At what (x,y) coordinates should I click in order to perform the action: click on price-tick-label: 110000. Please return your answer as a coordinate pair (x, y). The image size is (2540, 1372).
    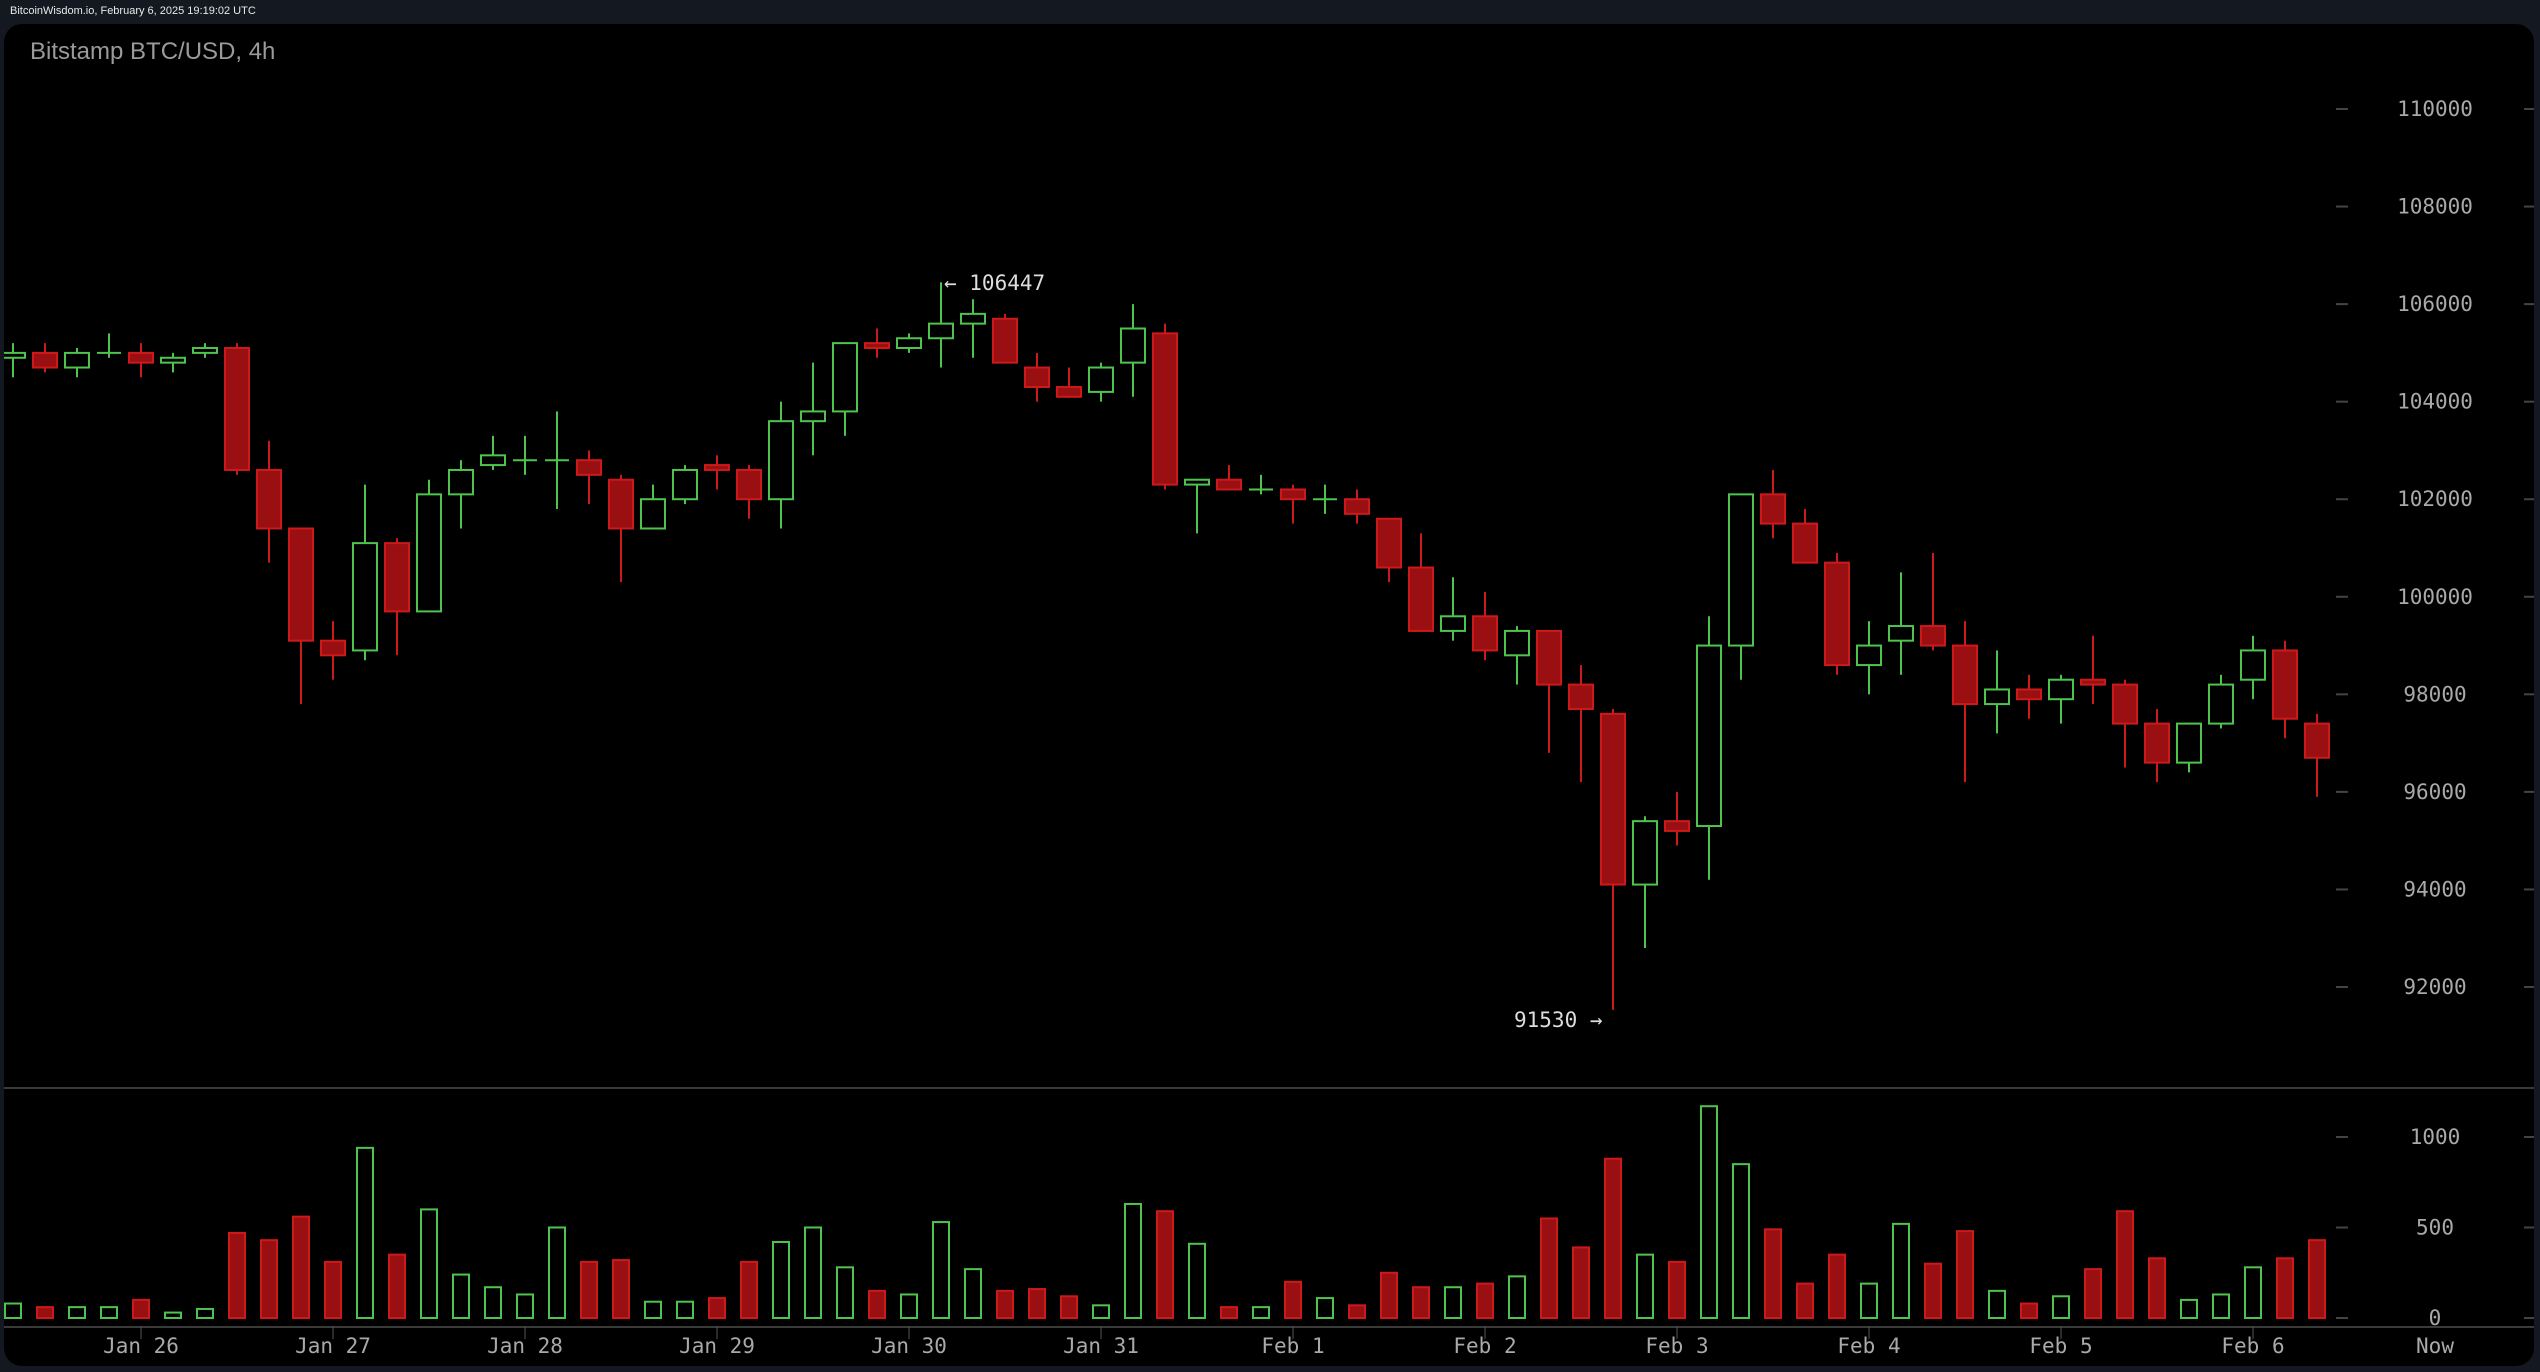
    Looking at the image, I should click on (2435, 109).